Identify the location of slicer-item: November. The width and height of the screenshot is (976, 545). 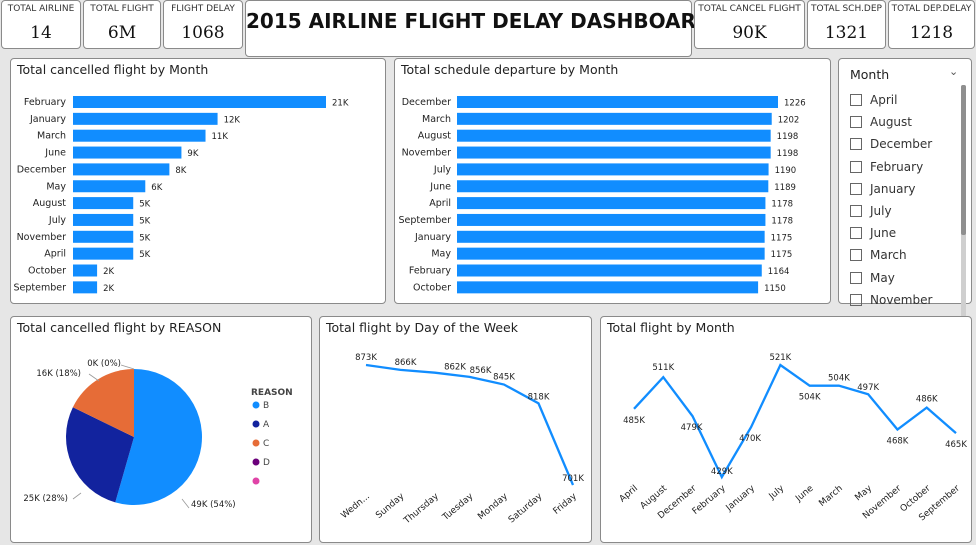
(902, 300).